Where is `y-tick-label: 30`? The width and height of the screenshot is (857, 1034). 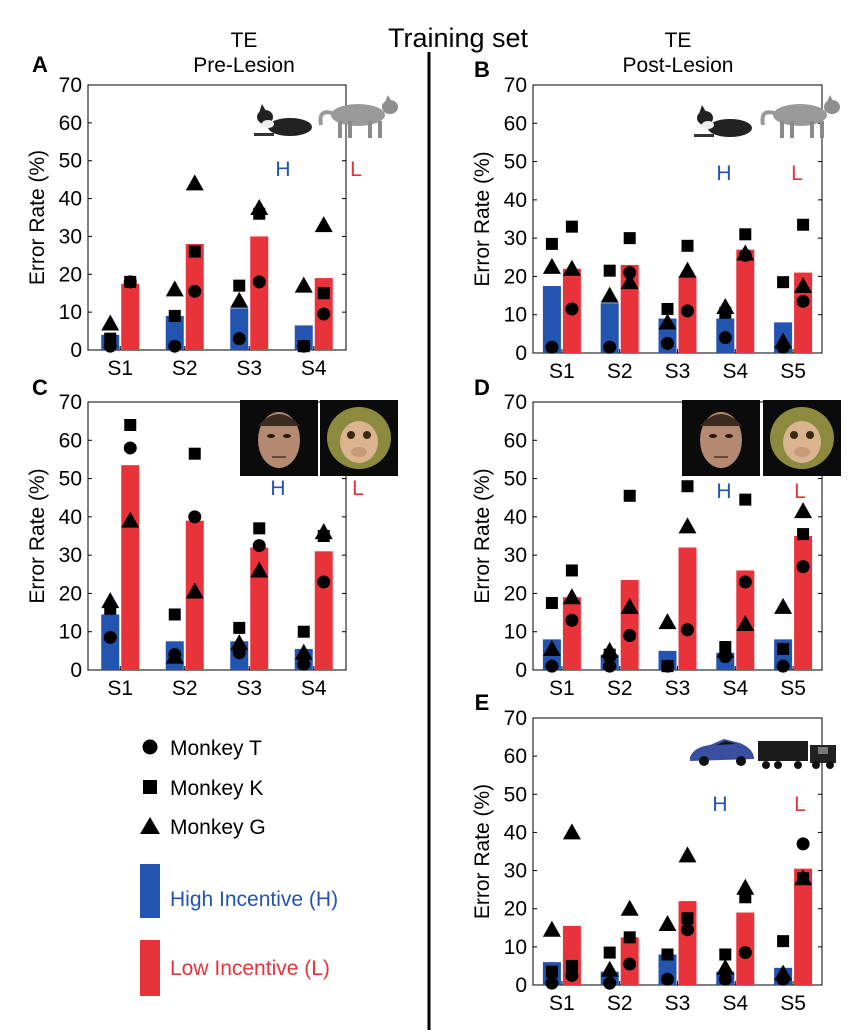
y-tick-label: 30 is located at coordinates (515, 238).